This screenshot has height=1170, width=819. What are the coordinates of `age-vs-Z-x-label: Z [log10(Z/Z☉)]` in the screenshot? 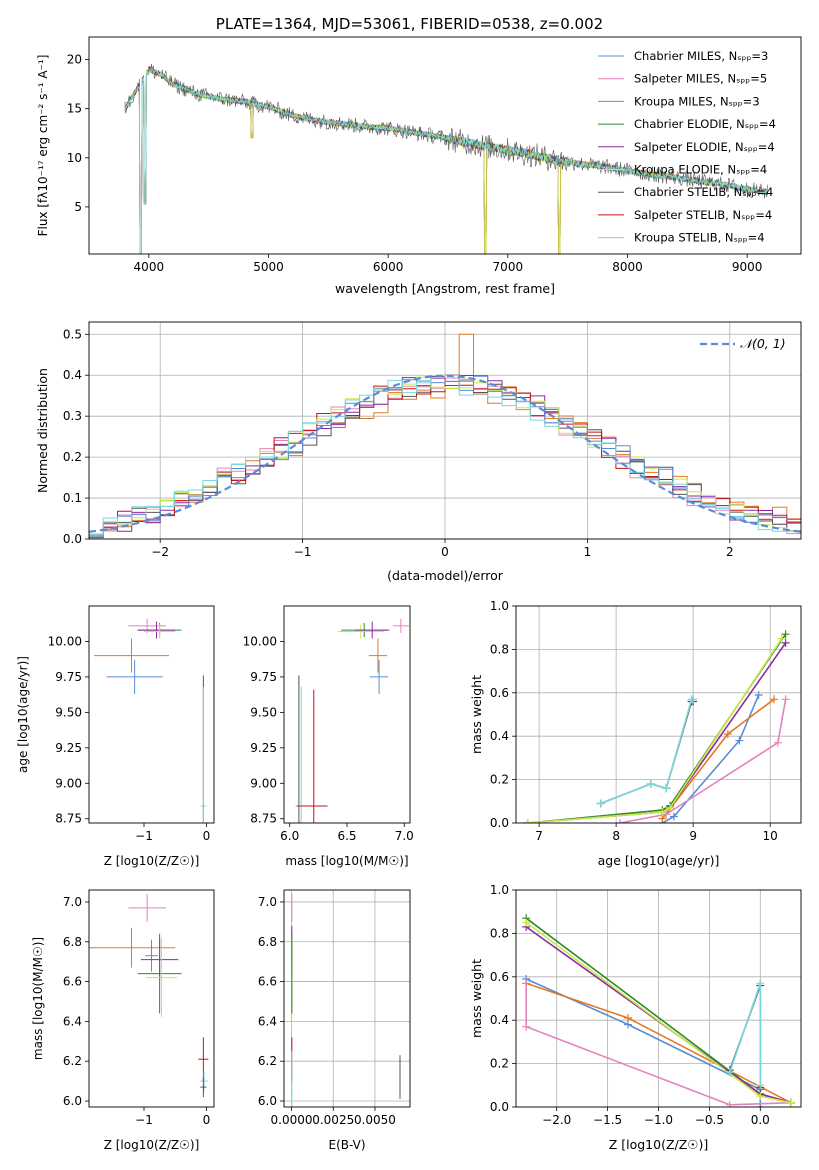 It's located at (152, 861).